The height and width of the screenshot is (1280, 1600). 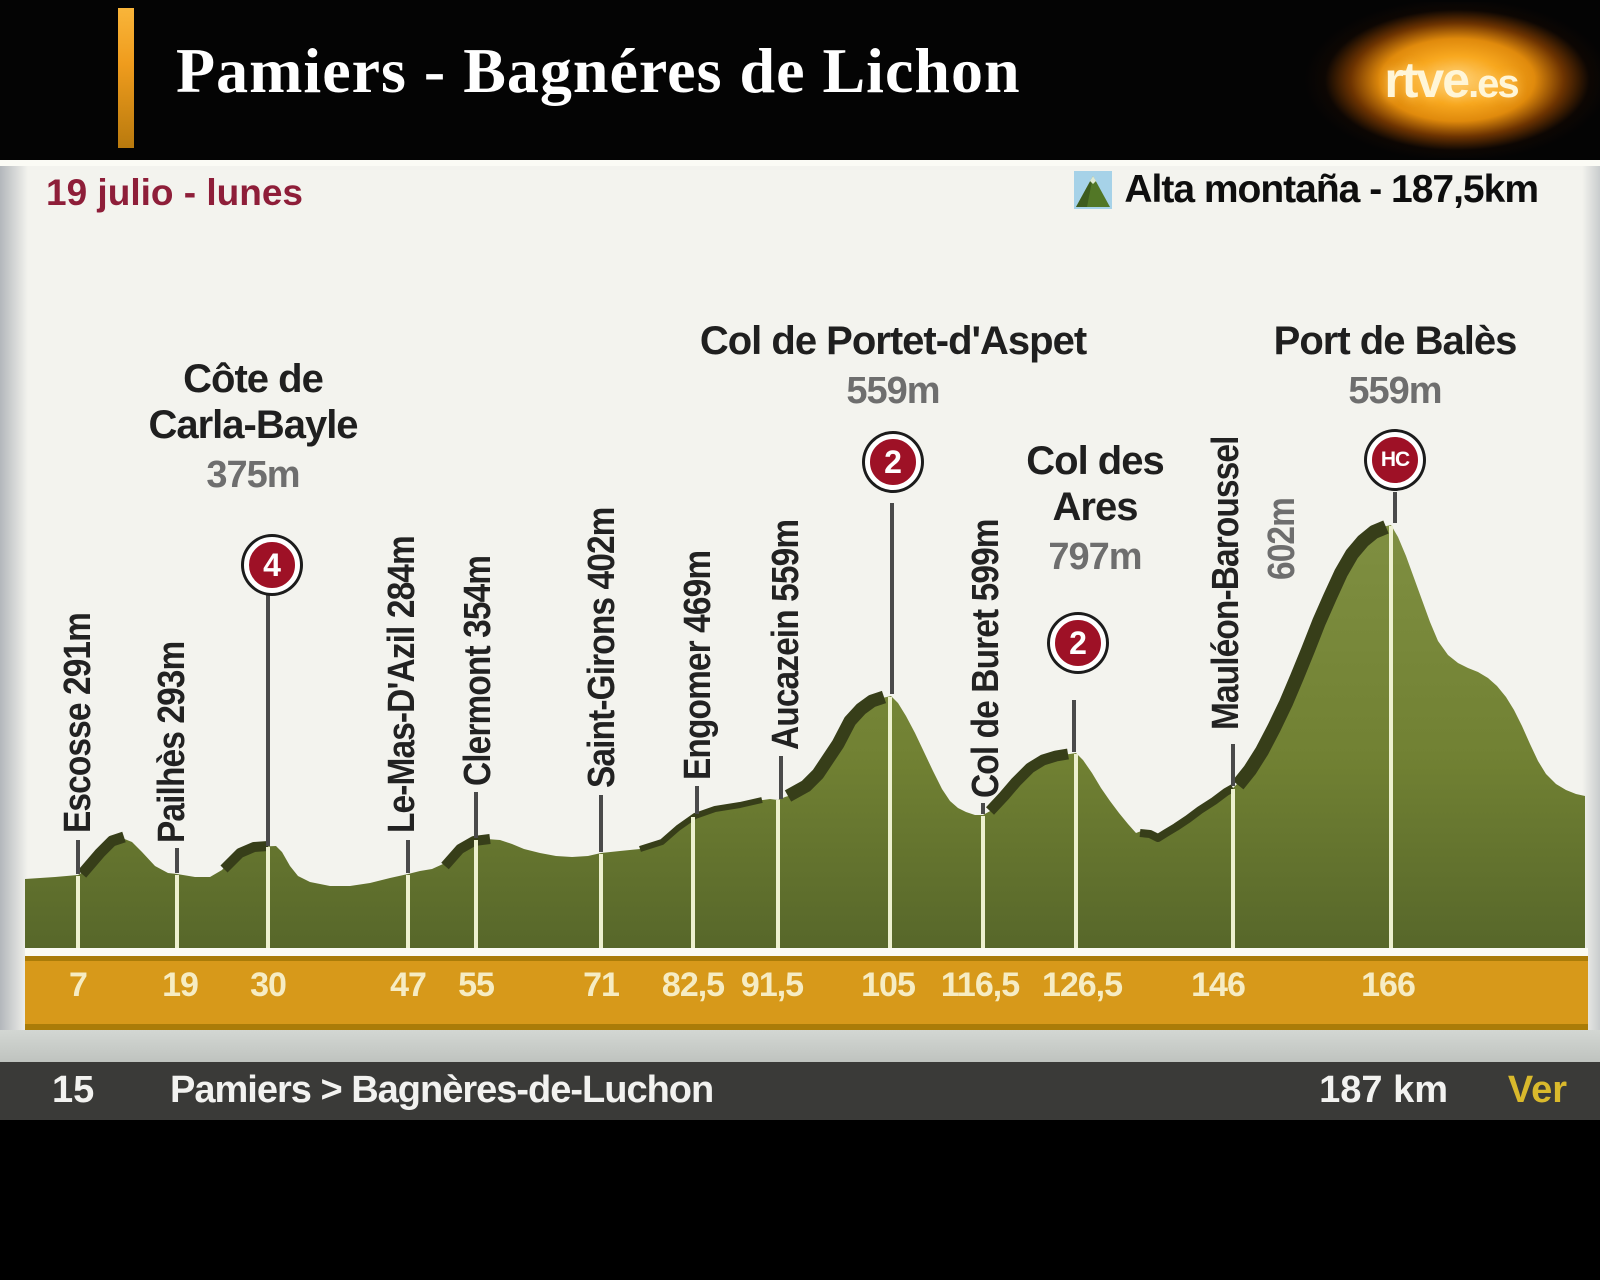 I want to click on km-tick: 47, so click(x=408, y=985).